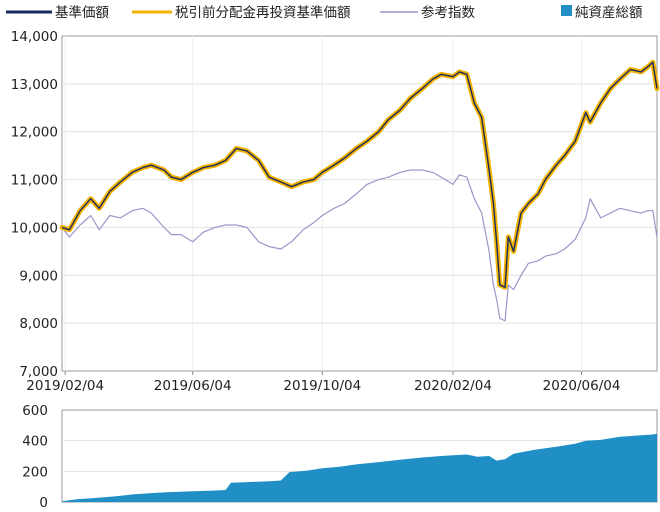 The width and height of the screenshot is (660, 512). What do you see at coordinates (566, 10) in the screenshot?
I see `legend-swatch-net-assets` at bounding box center [566, 10].